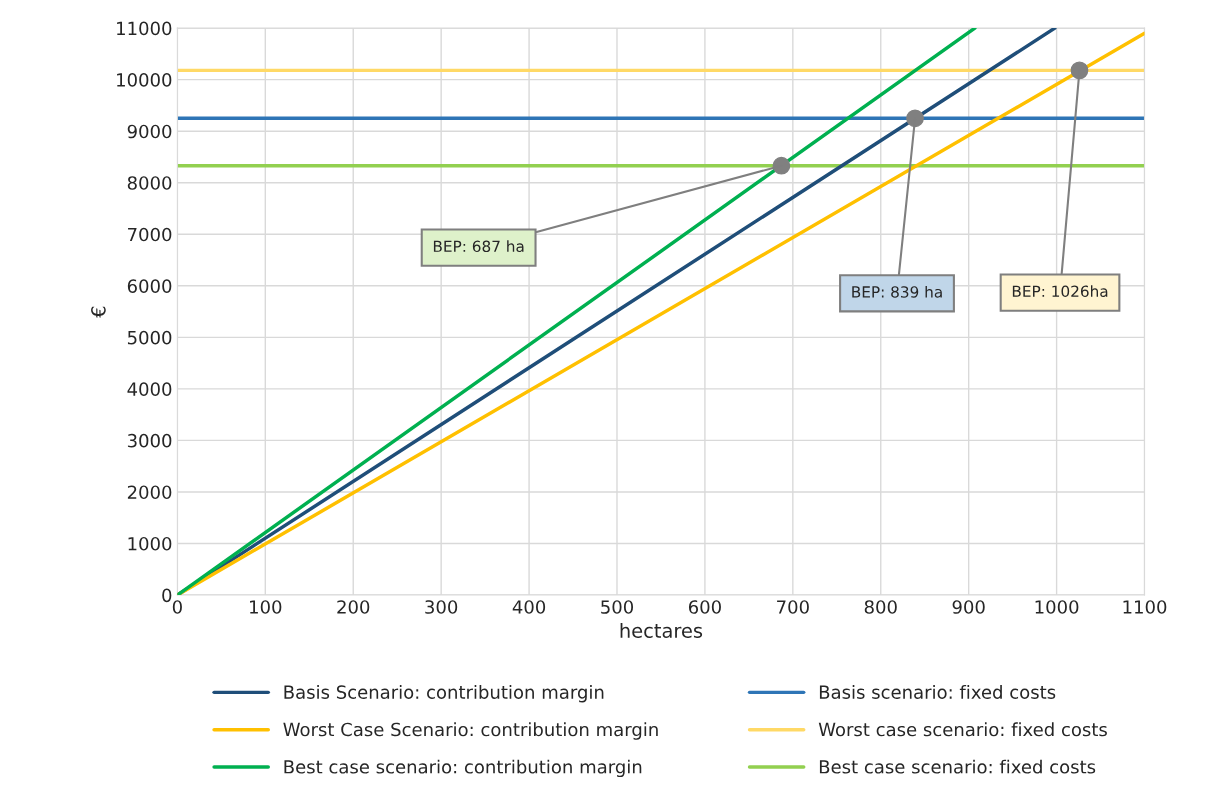 The image size is (1215, 803). Describe the element at coordinates (167, 595) in the screenshot. I see `y-tick-label: 0` at that location.